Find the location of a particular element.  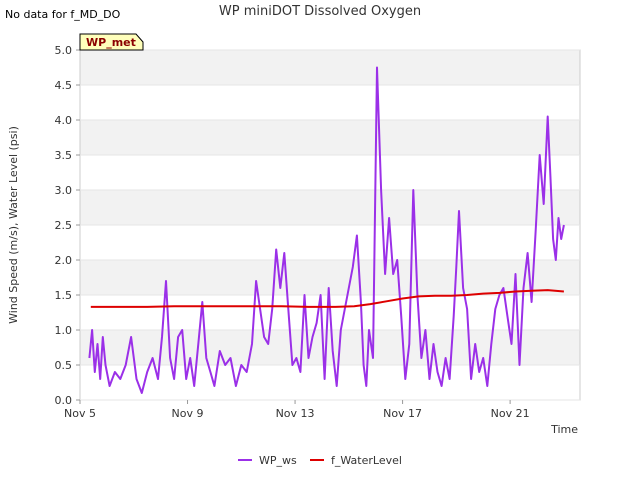

badge-label: WP_met is located at coordinates (111, 42).